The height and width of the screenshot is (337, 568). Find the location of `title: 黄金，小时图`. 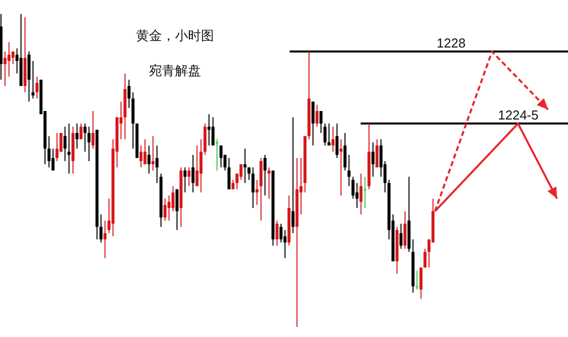

title: 黄金，小时图 is located at coordinates (175, 35).